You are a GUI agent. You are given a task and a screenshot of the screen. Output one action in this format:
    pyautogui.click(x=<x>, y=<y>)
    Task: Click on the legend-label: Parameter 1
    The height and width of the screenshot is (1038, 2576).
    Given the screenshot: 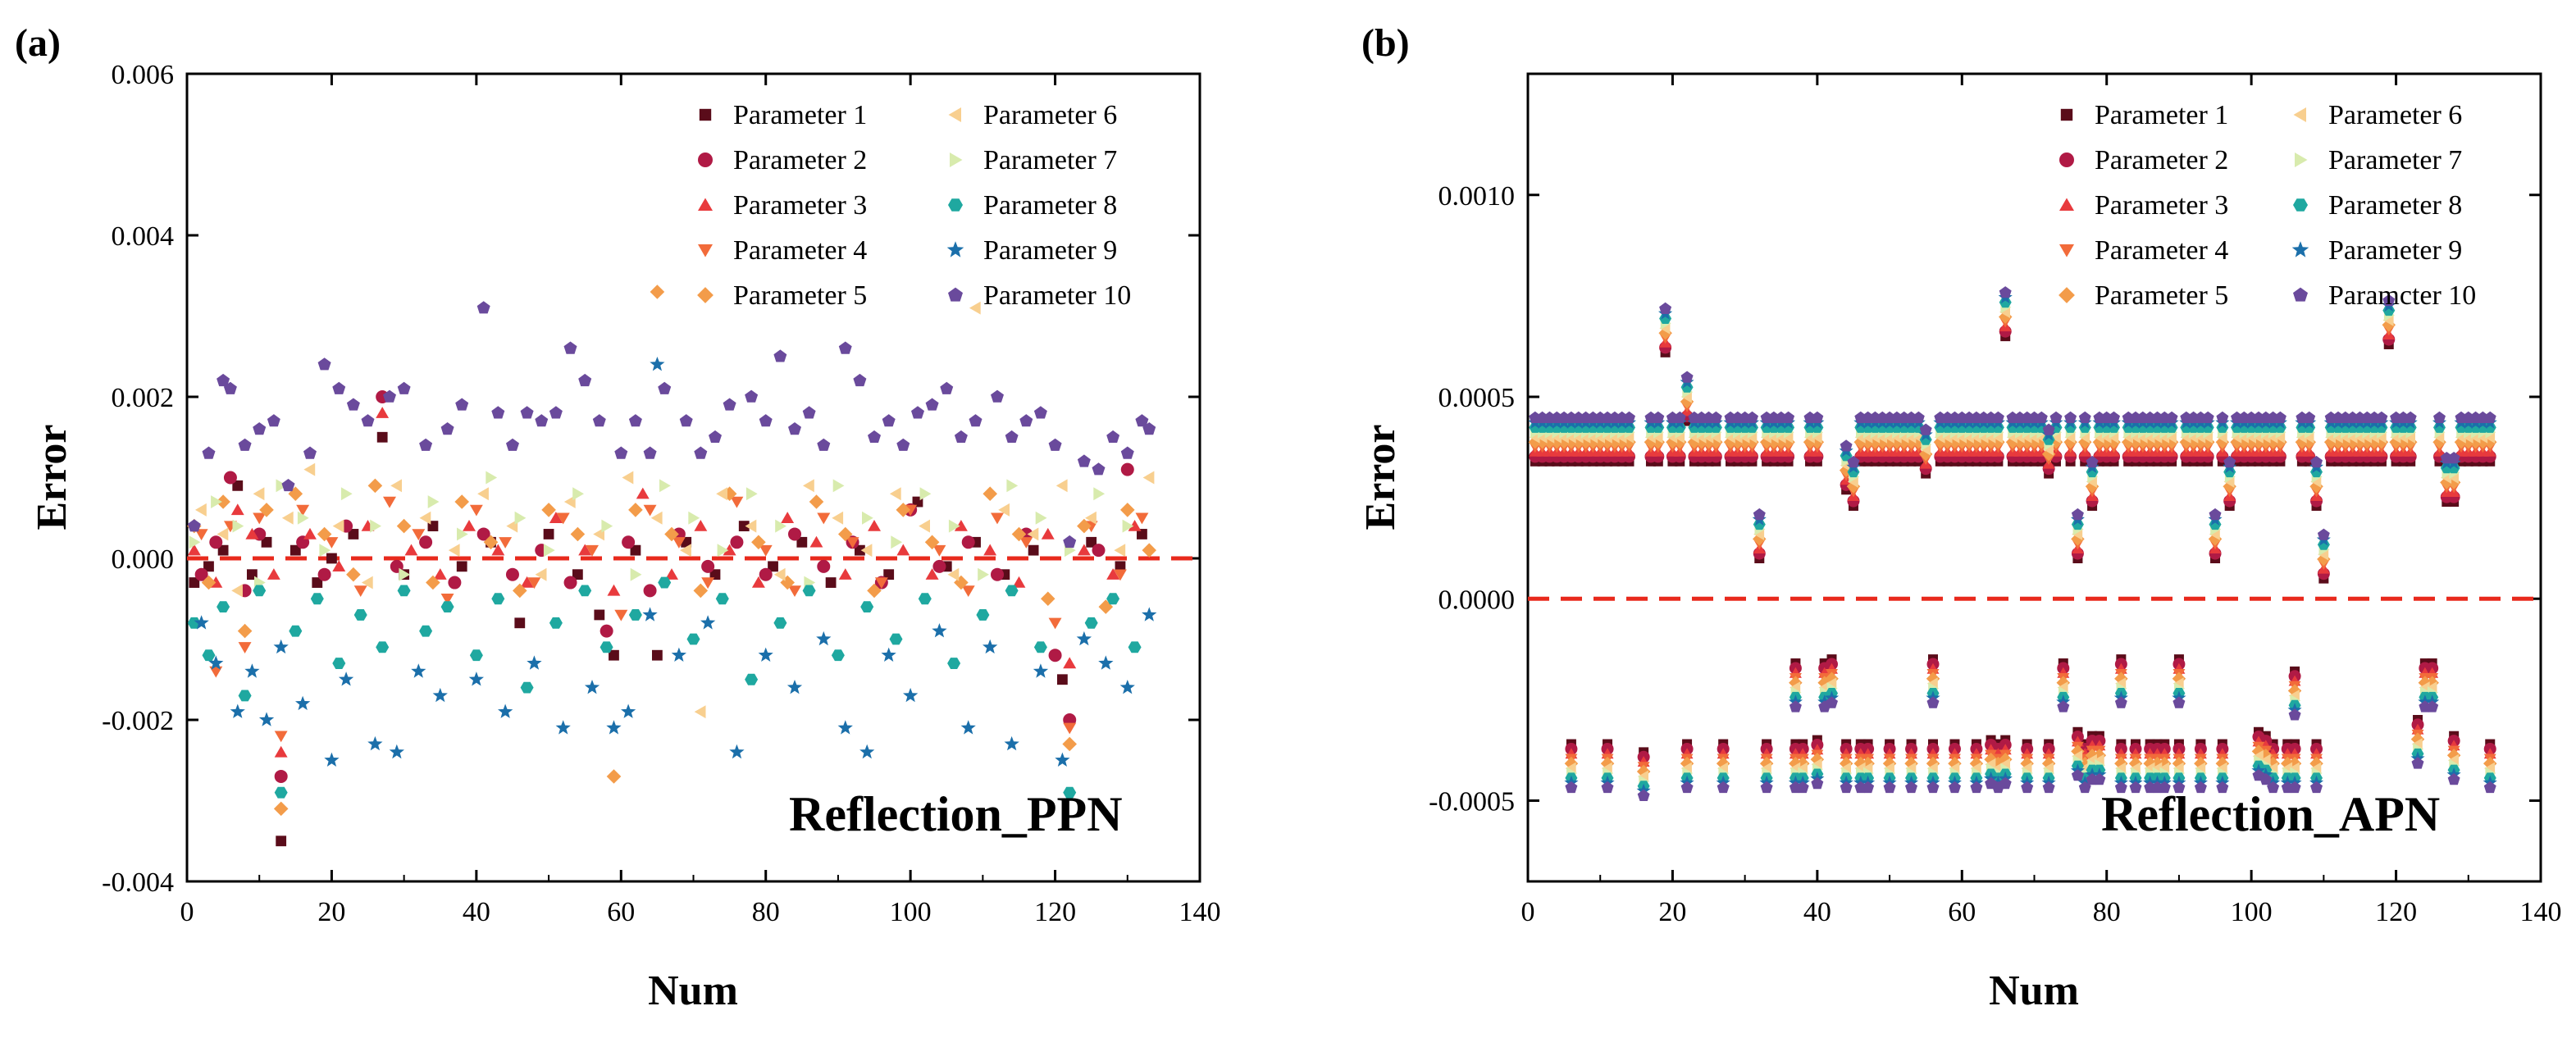 What is the action you would take?
    pyautogui.click(x=2161, y=115)
    